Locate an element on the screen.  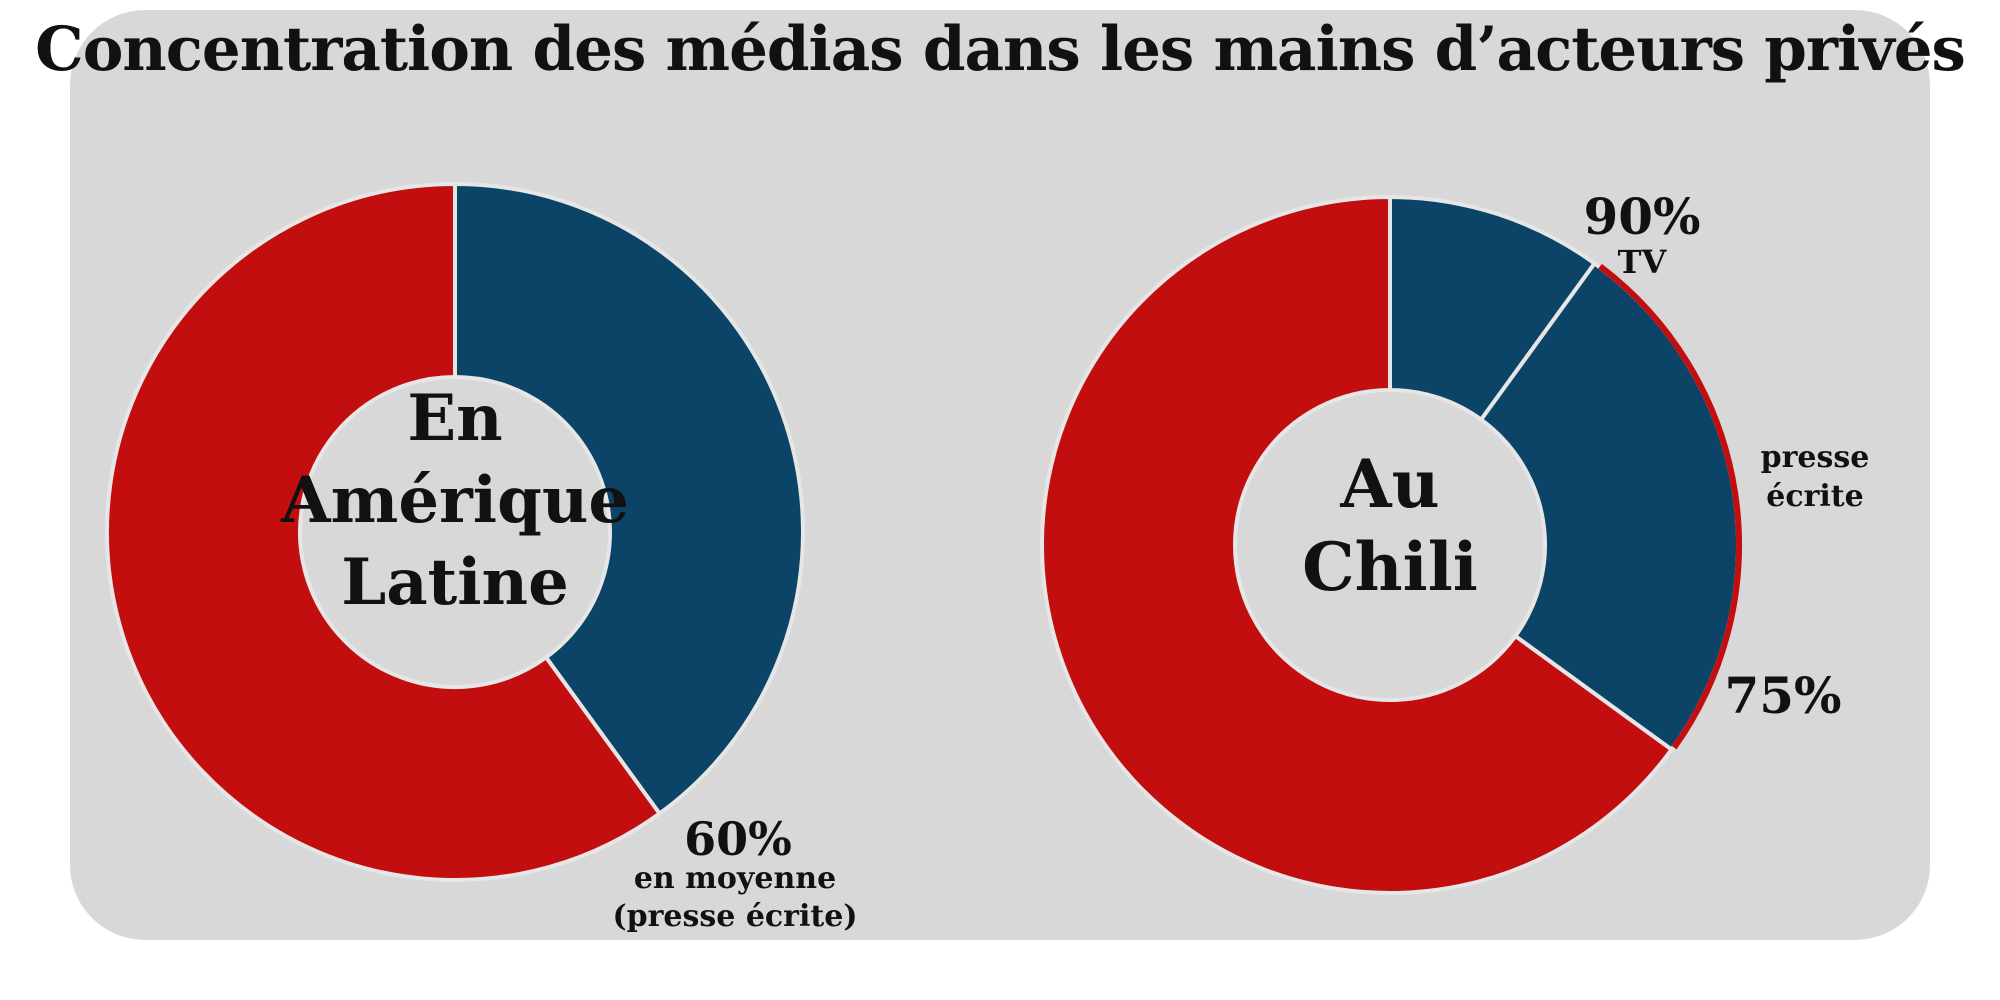
center-label-line: Latine is located at coordinates (455, 582).